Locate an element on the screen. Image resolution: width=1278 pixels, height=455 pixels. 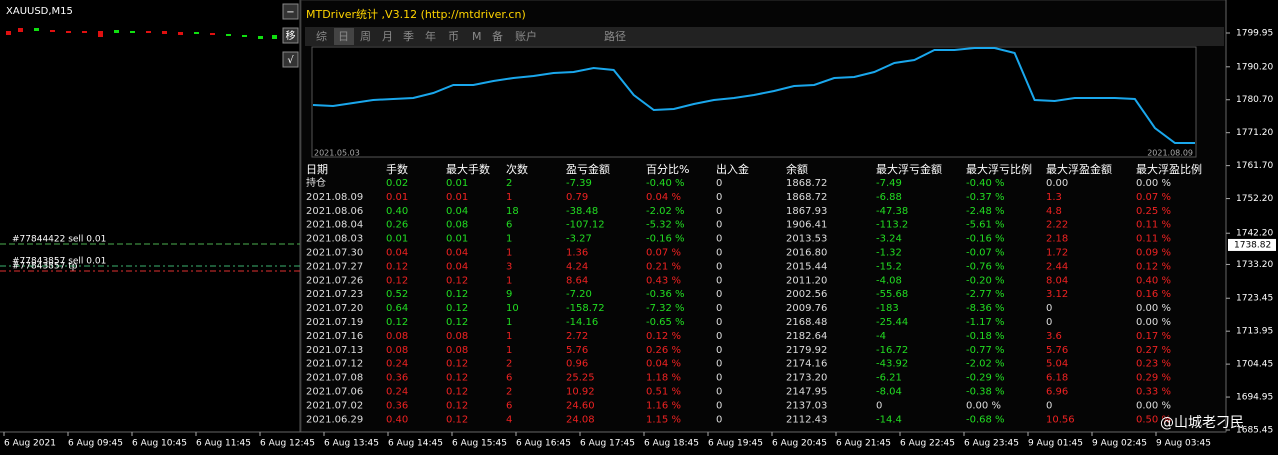
pane-button-label: − is located at coordinates (290, 12).